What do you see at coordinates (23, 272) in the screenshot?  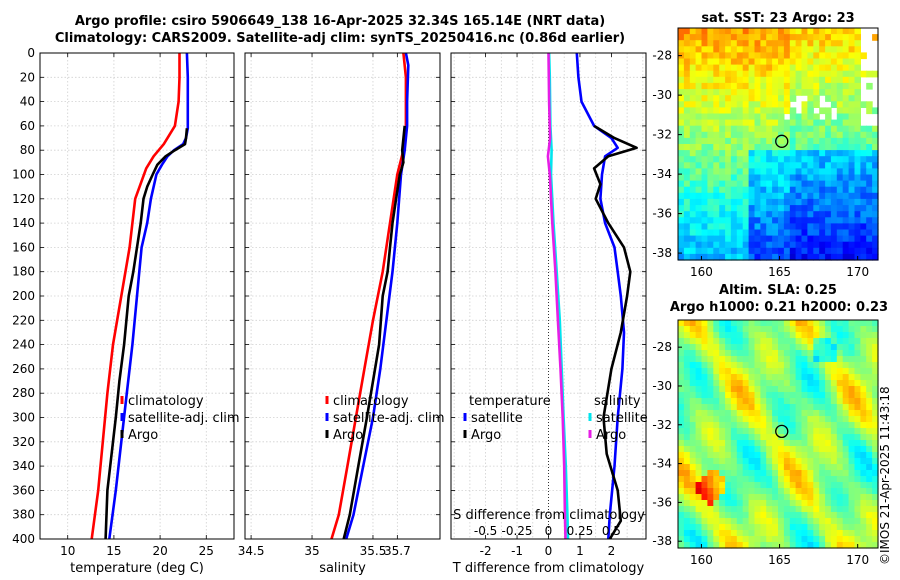 I see `depth-tick-label: 180` at bounding box center [23, 272].